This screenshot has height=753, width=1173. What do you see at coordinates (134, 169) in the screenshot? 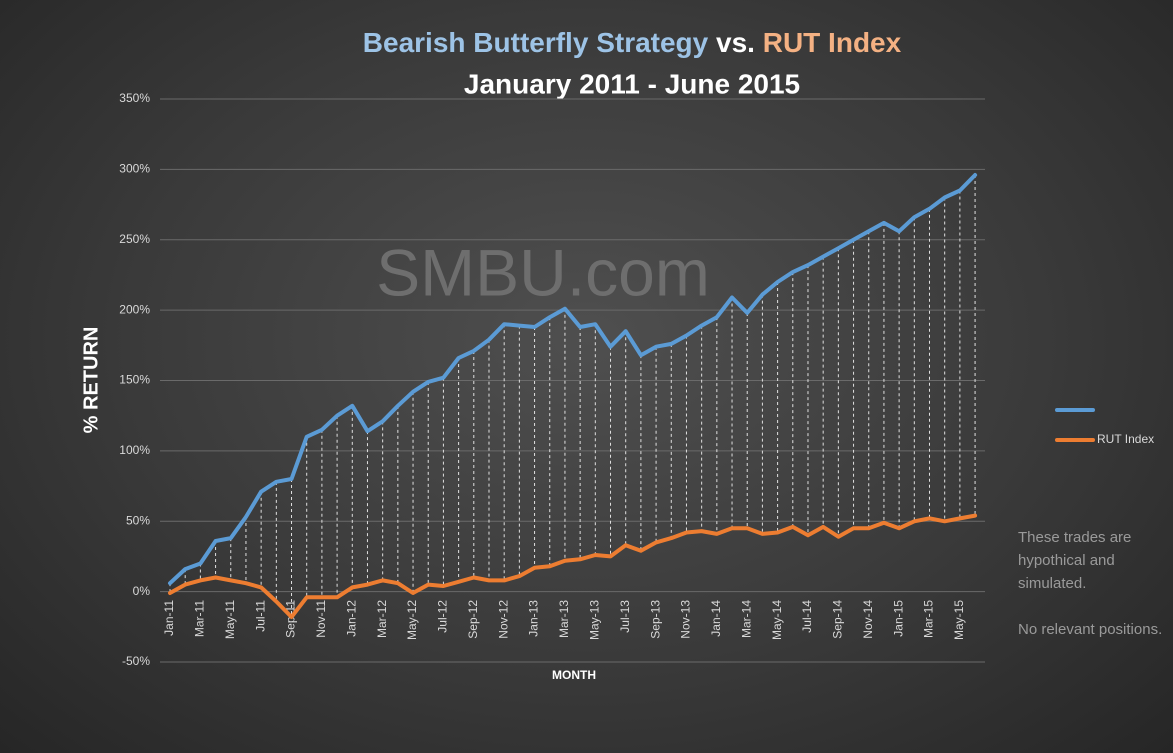
I see `y-tick-label: 300%` at bounding box center [134, 169].